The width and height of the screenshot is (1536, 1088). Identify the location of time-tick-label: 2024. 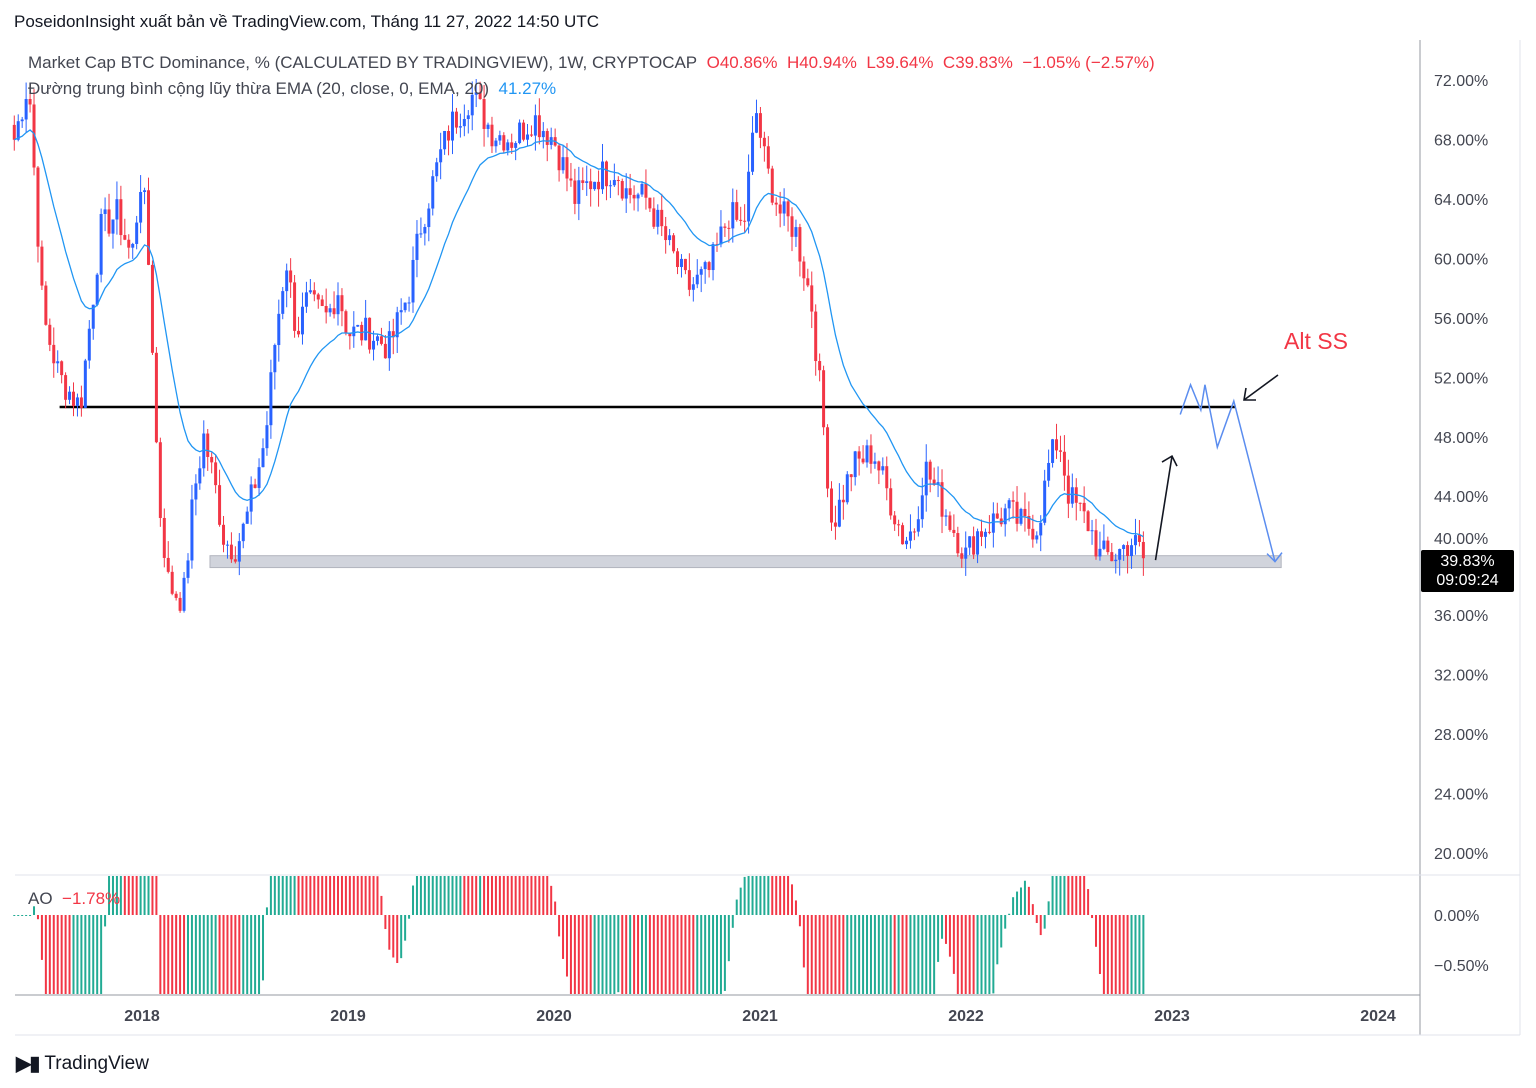
(1378, 1016).